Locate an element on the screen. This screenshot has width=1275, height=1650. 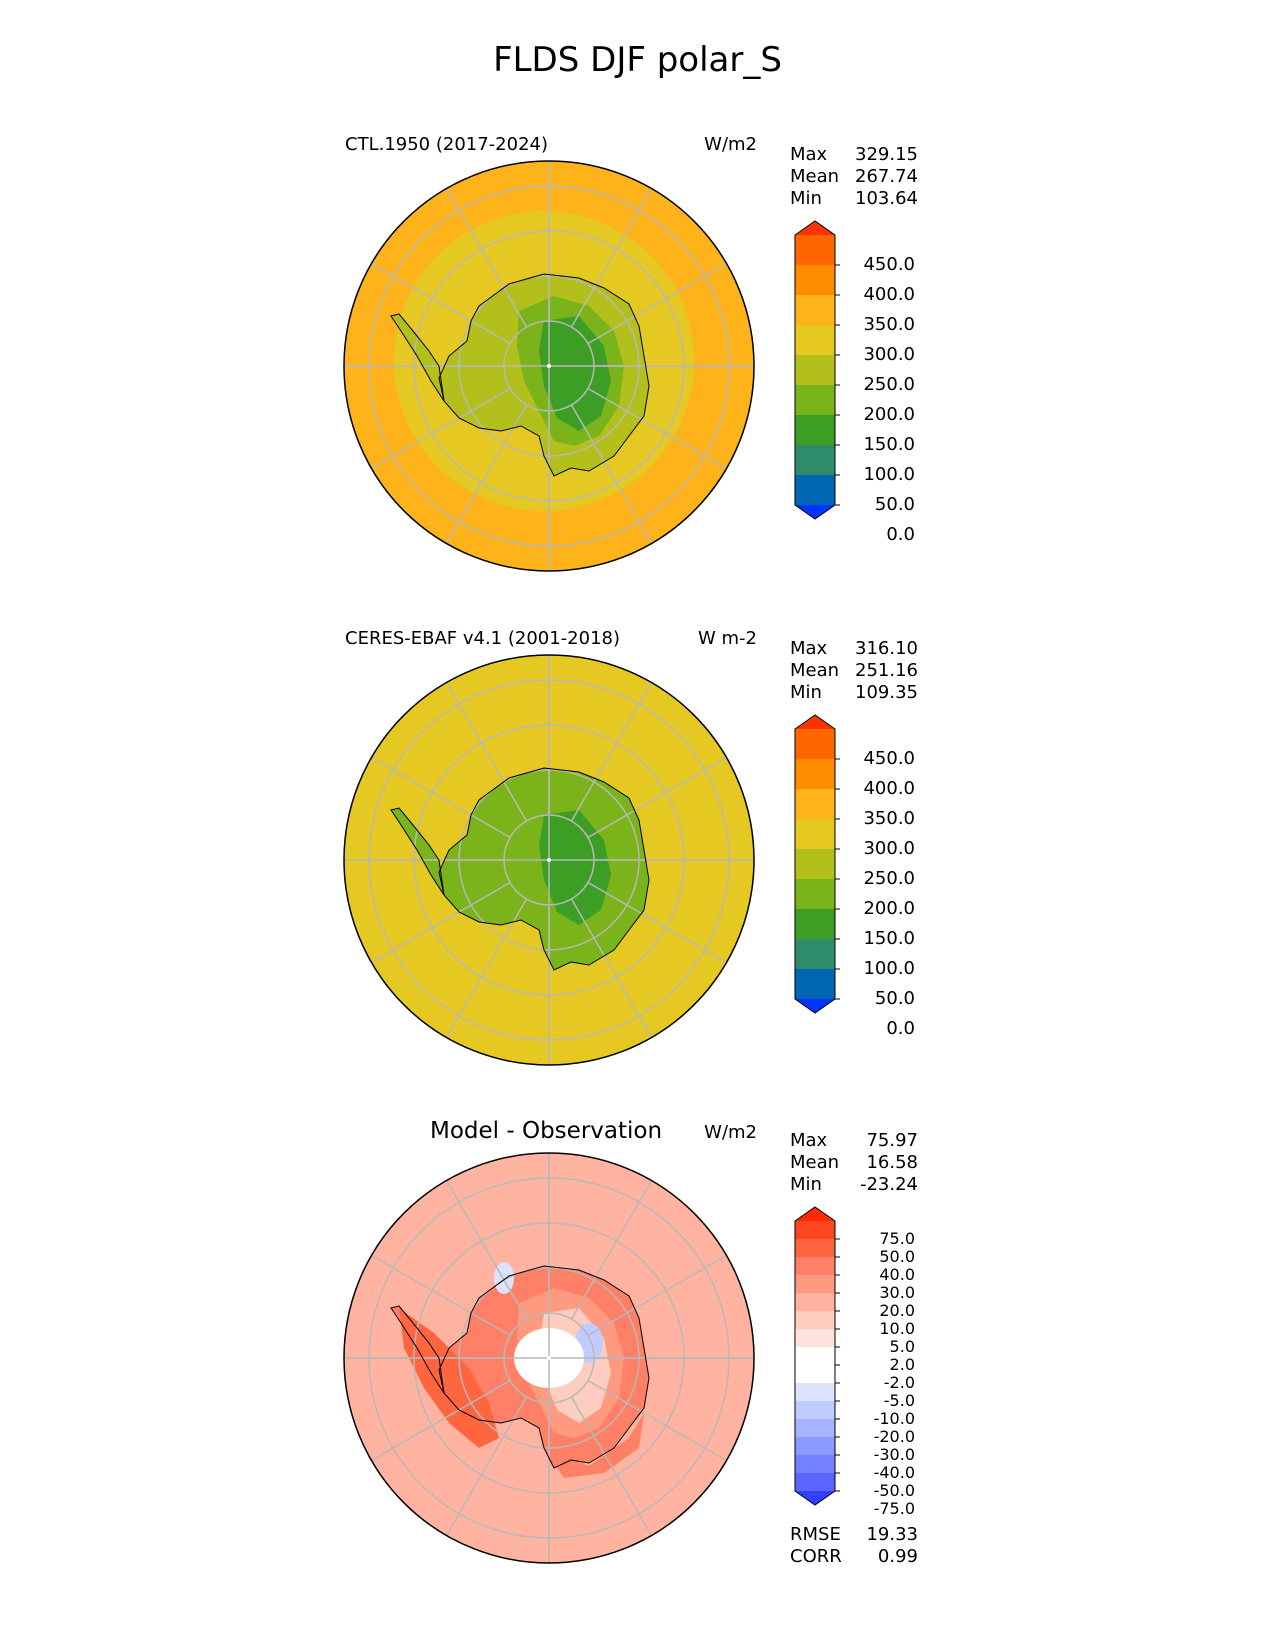
colorbar-tick-label: -75.0 is located at coordinates (894, 1508).